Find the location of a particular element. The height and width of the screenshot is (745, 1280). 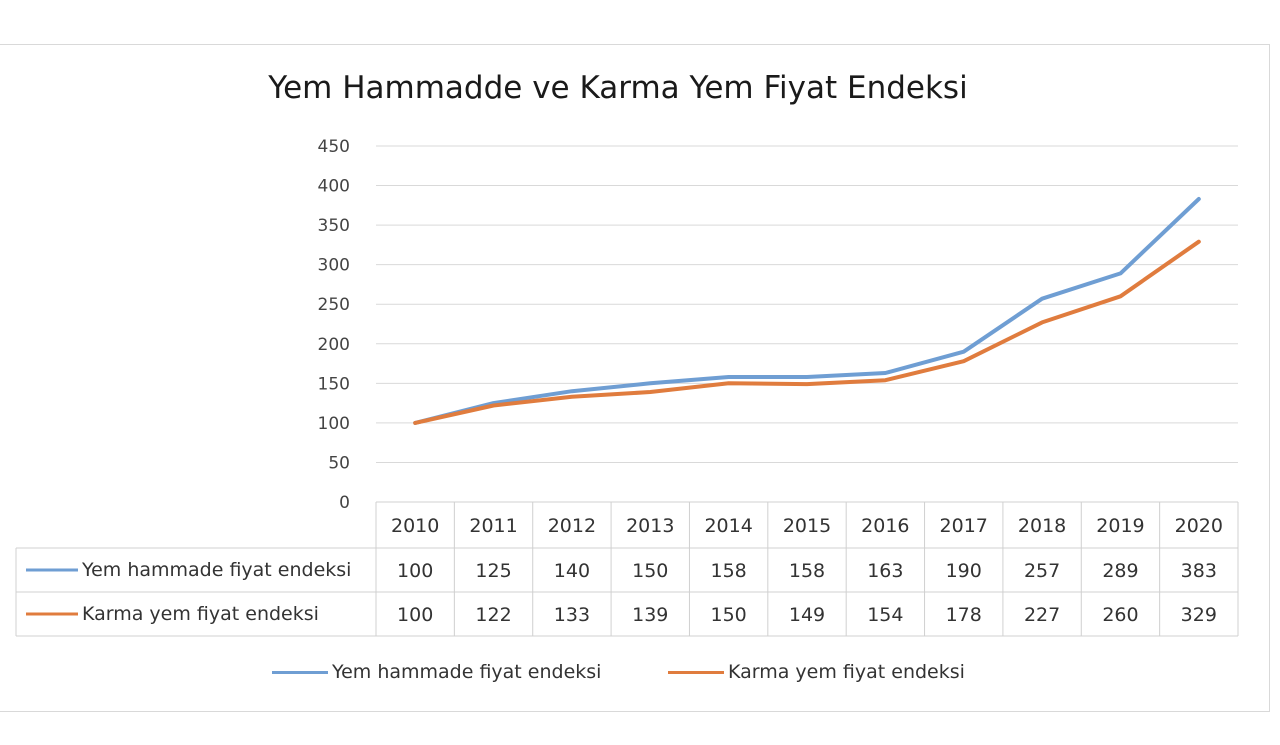

x-tick-label: 2014 is located at coordinates (728, 526).